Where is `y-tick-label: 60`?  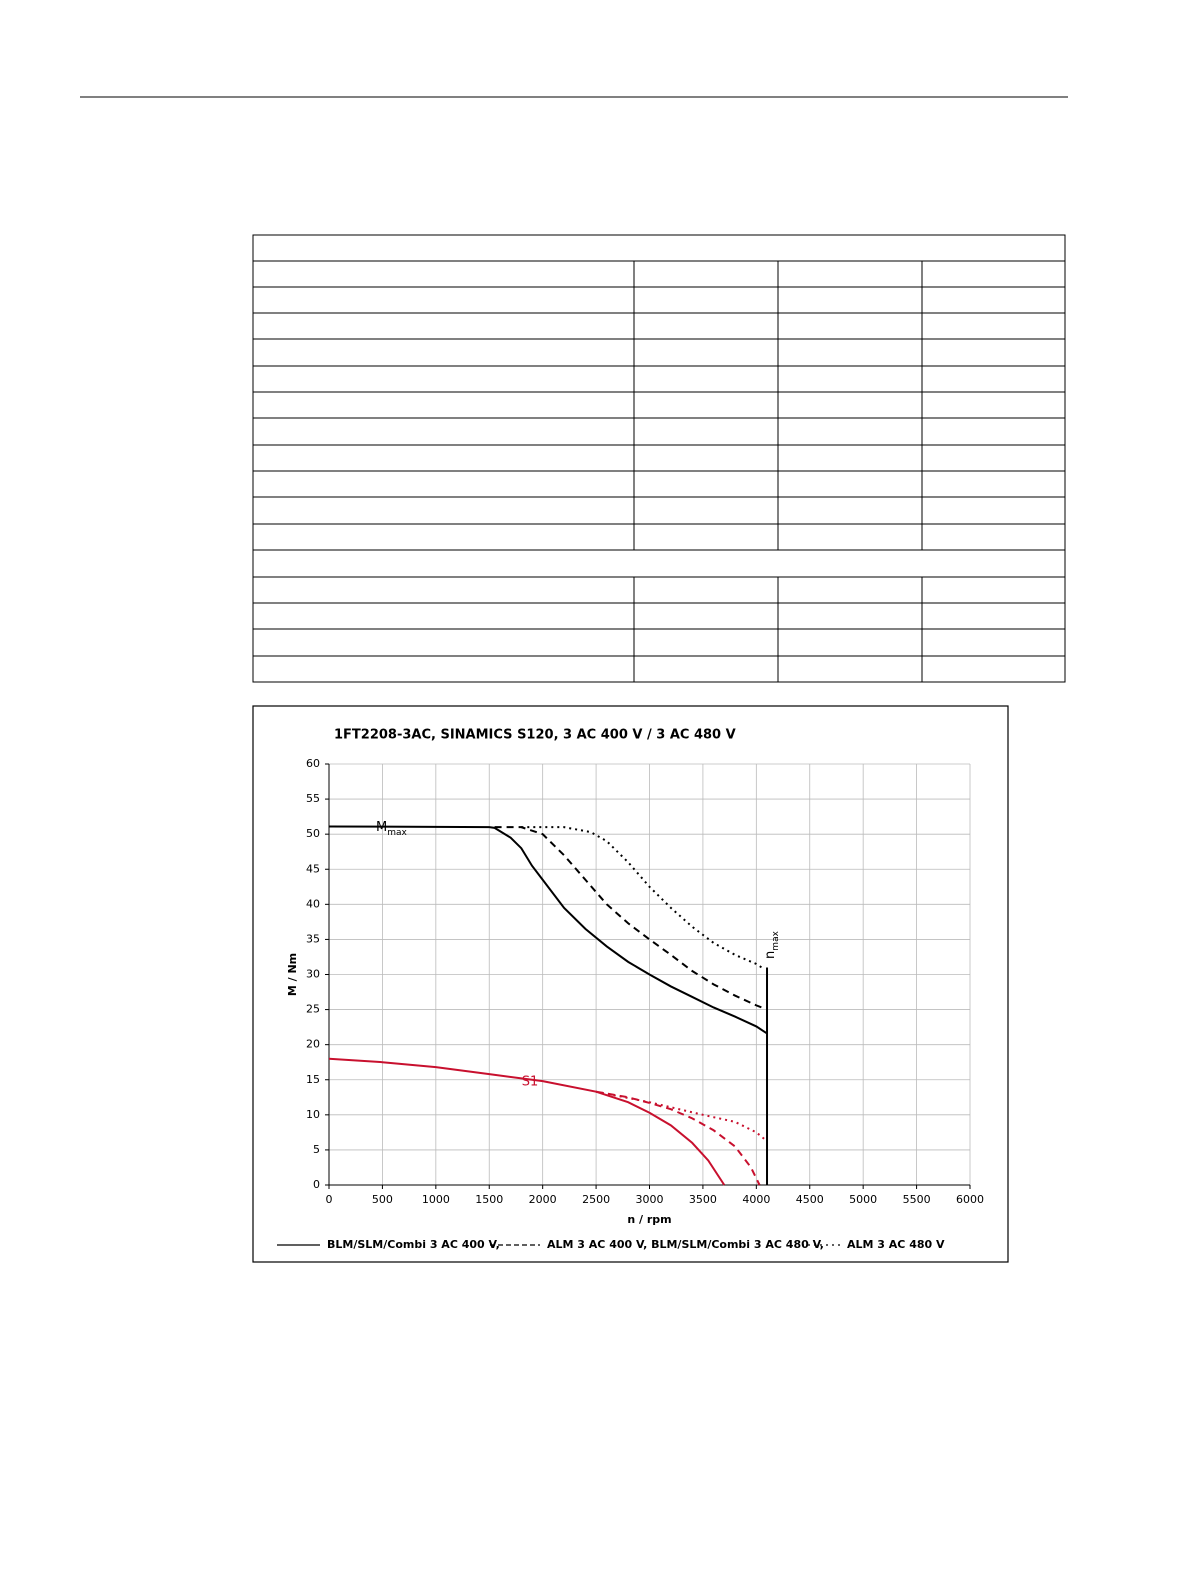 y-tick-label: 60 is located at coordinates (313, 763).